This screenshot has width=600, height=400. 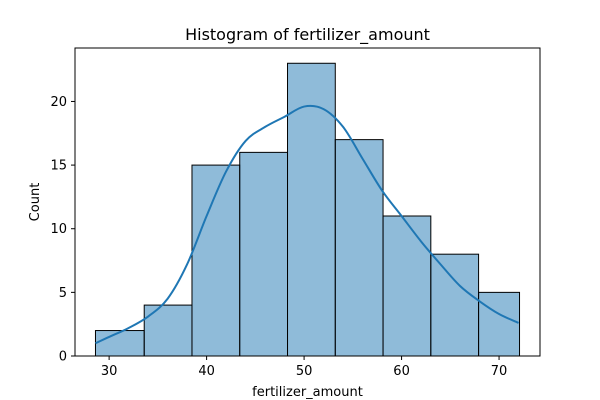 What do you see at coordinates (63, 293) in the screenshot?
I see `y-tick-label-5: 5` at bounding box center [63, 293].